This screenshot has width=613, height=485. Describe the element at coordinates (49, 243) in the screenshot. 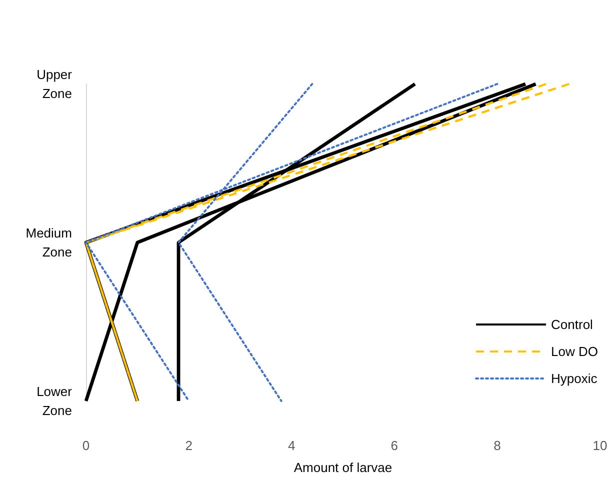

I see `y-tick-label: Medium Zone` at that location.